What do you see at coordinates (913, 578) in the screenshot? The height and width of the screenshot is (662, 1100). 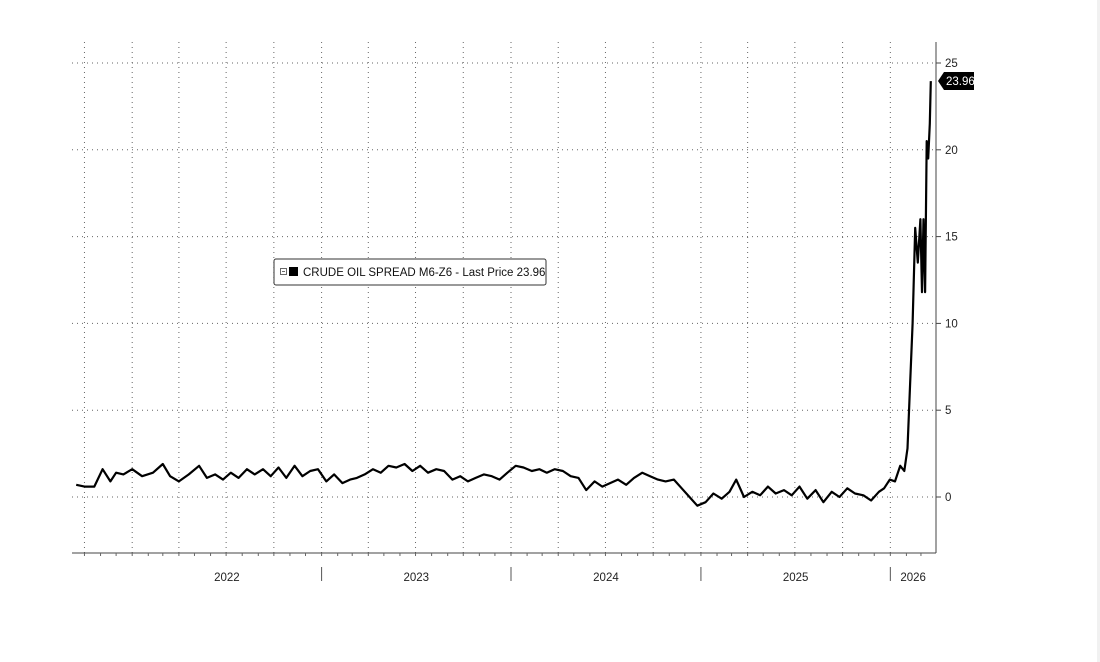 I see `x-tick-label: 2026` at bounding box center [913, 578].